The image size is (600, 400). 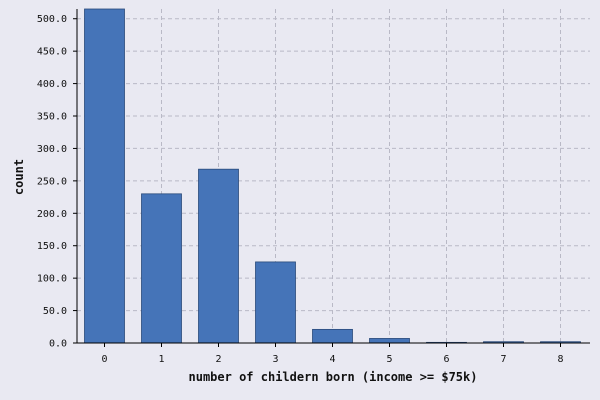 What do you see at coordinates (332, 359) in the screenshot?
I see `x-tick-label: 4` at bounding box center [332, 359].